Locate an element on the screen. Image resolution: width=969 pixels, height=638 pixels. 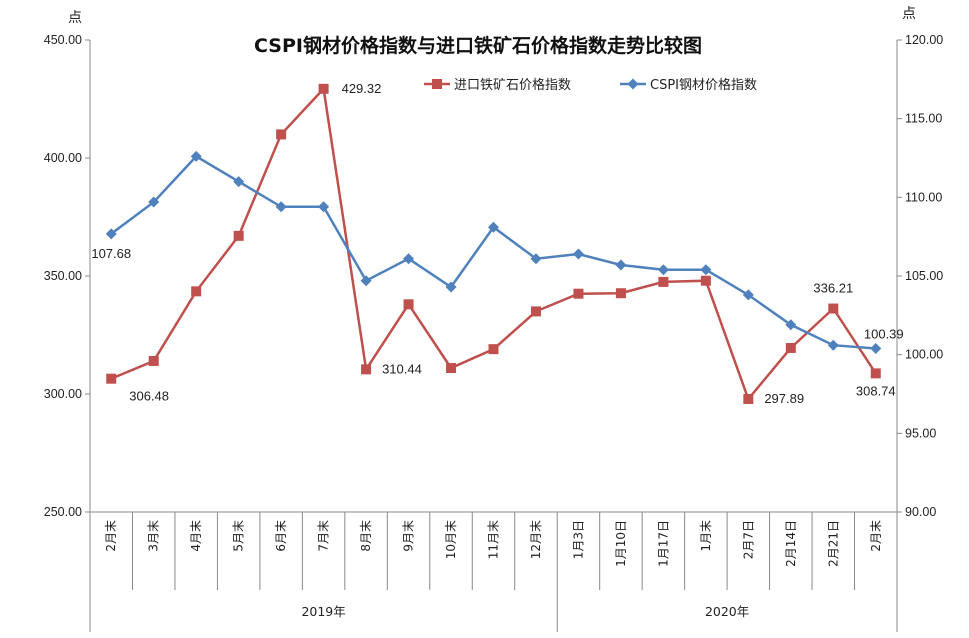
left-tick-label: 250.00 is located at coordinates (63, 512).